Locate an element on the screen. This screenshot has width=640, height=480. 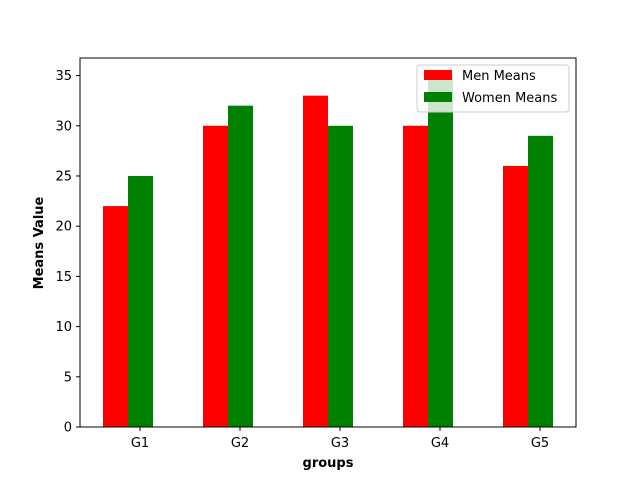
bar-men-g1 is located at coordinates (115, 316).